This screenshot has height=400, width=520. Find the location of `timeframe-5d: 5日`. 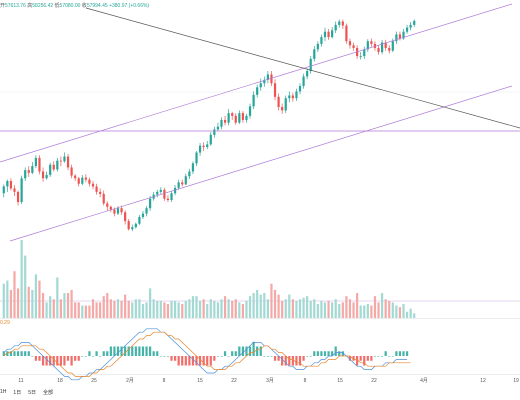

timeframe-5d: 5日 is located at coordinates (32, 393).